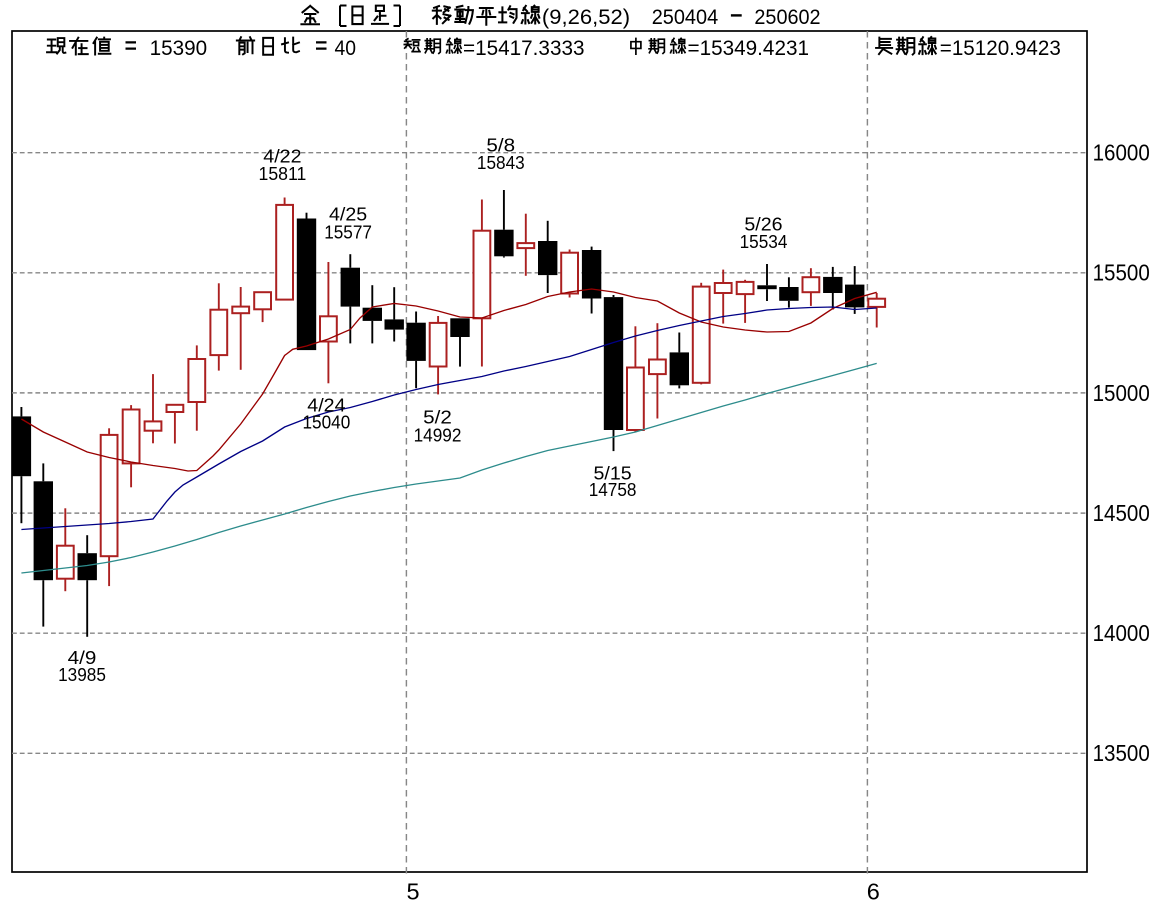 The height and width of the screenshot is (902, 1171). Describe the element at coordinates (1121, 393) in the screenshot. I see `svg-text: 15000` at that location.